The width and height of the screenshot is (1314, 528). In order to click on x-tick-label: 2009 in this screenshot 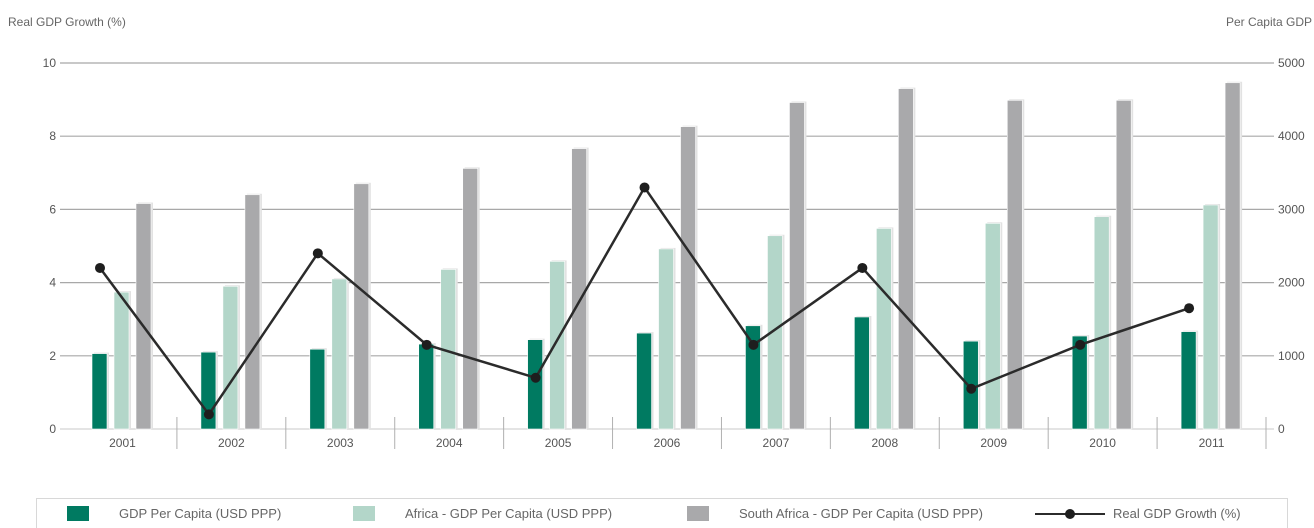, I will do `click(993, 443)`.